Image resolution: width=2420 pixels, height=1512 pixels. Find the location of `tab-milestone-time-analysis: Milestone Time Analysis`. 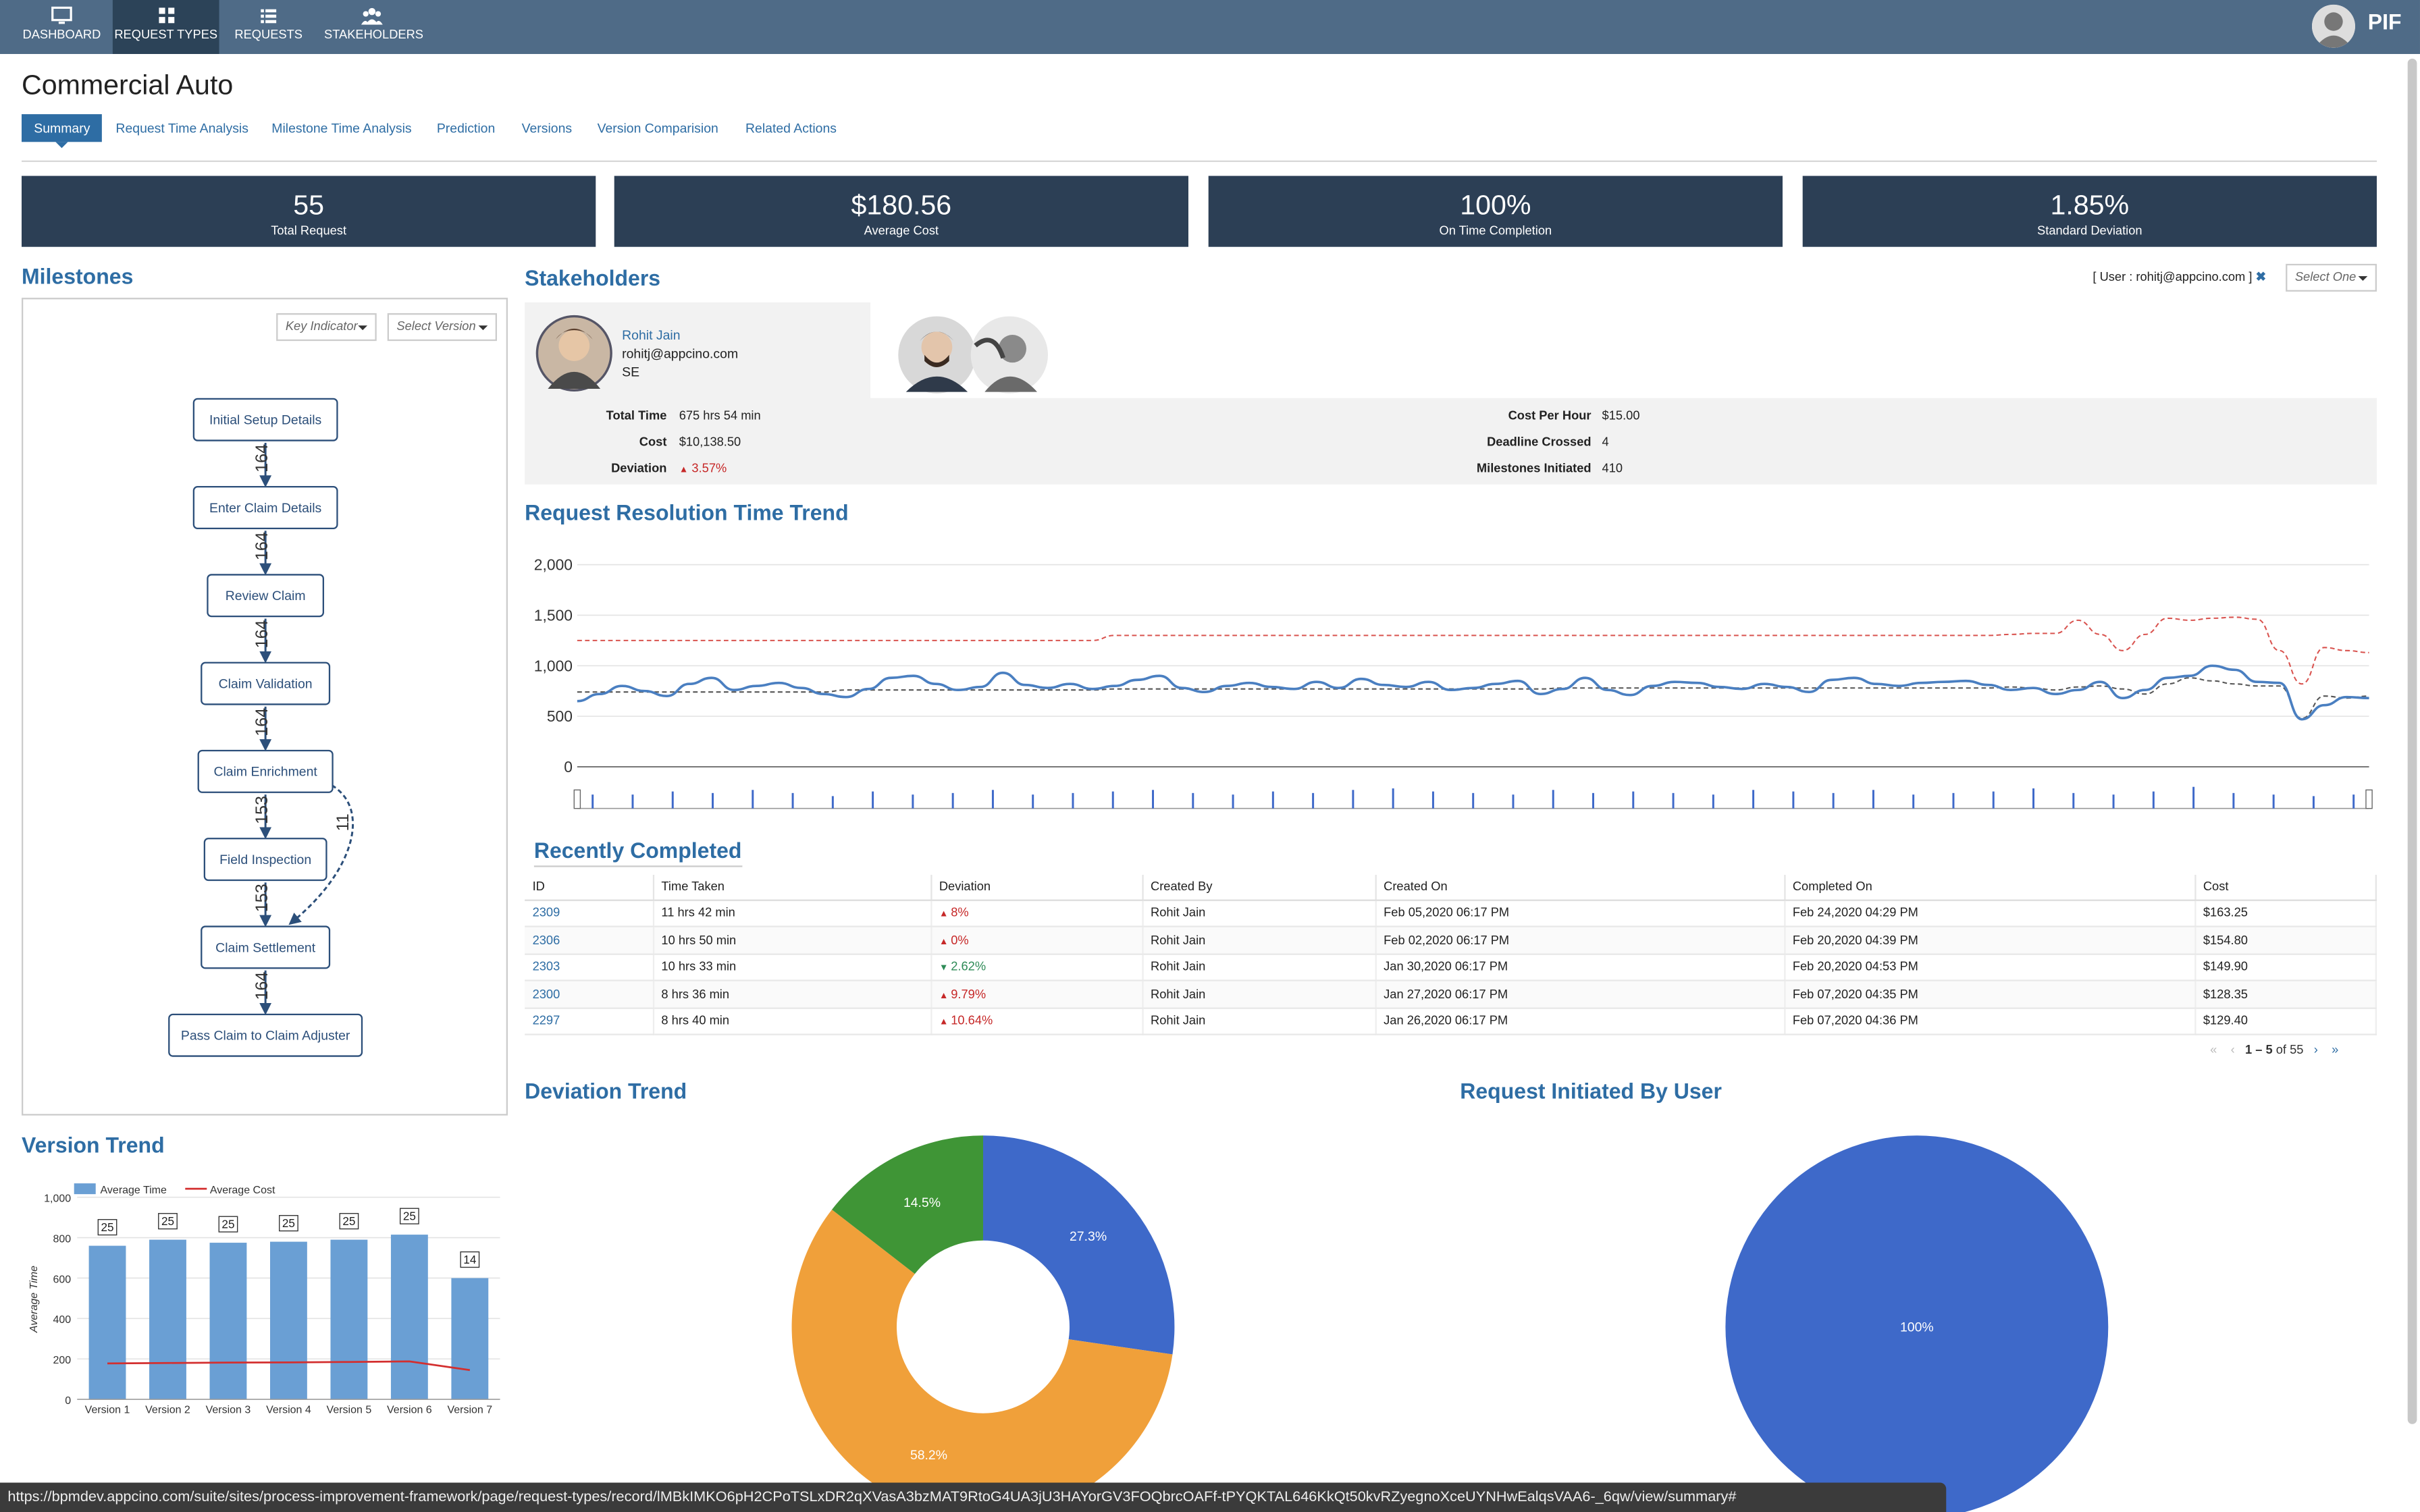

tab-milestone-time-analysis: Milestone Time Analysis is located at coordinates (341, 128).